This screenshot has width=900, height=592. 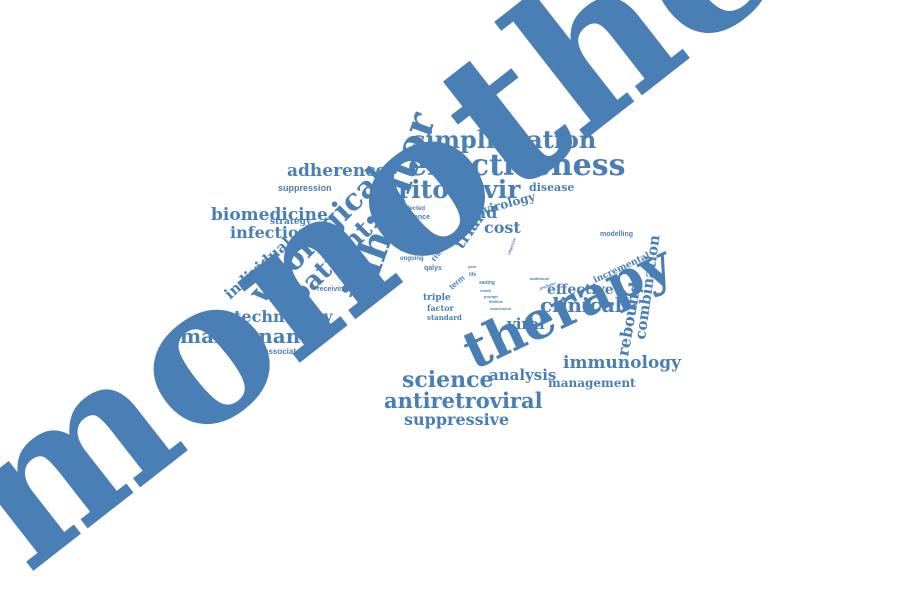 I want to click on word-qalys: qalys, so click(x=433, y=268).